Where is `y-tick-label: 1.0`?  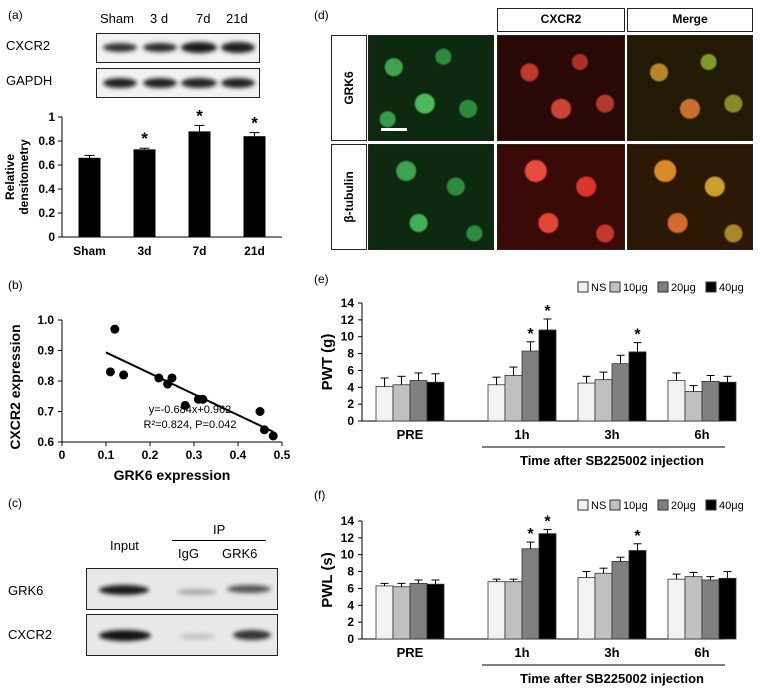
y-tick-label: 1.0 is located at coordinates (45, 320).